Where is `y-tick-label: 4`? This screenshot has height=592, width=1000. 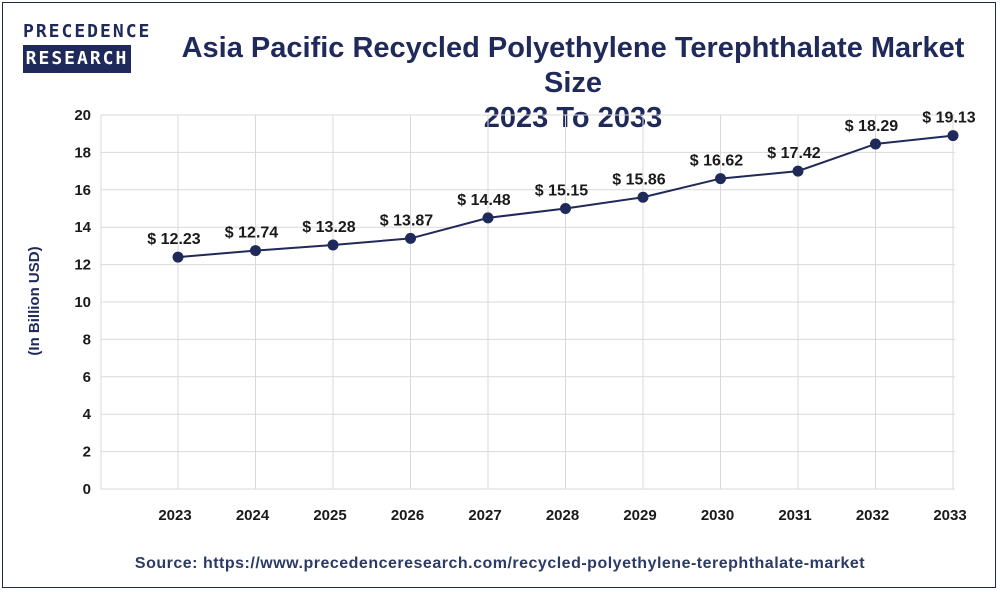
y-tick-label: 4 is located at coordinates (87, 414).